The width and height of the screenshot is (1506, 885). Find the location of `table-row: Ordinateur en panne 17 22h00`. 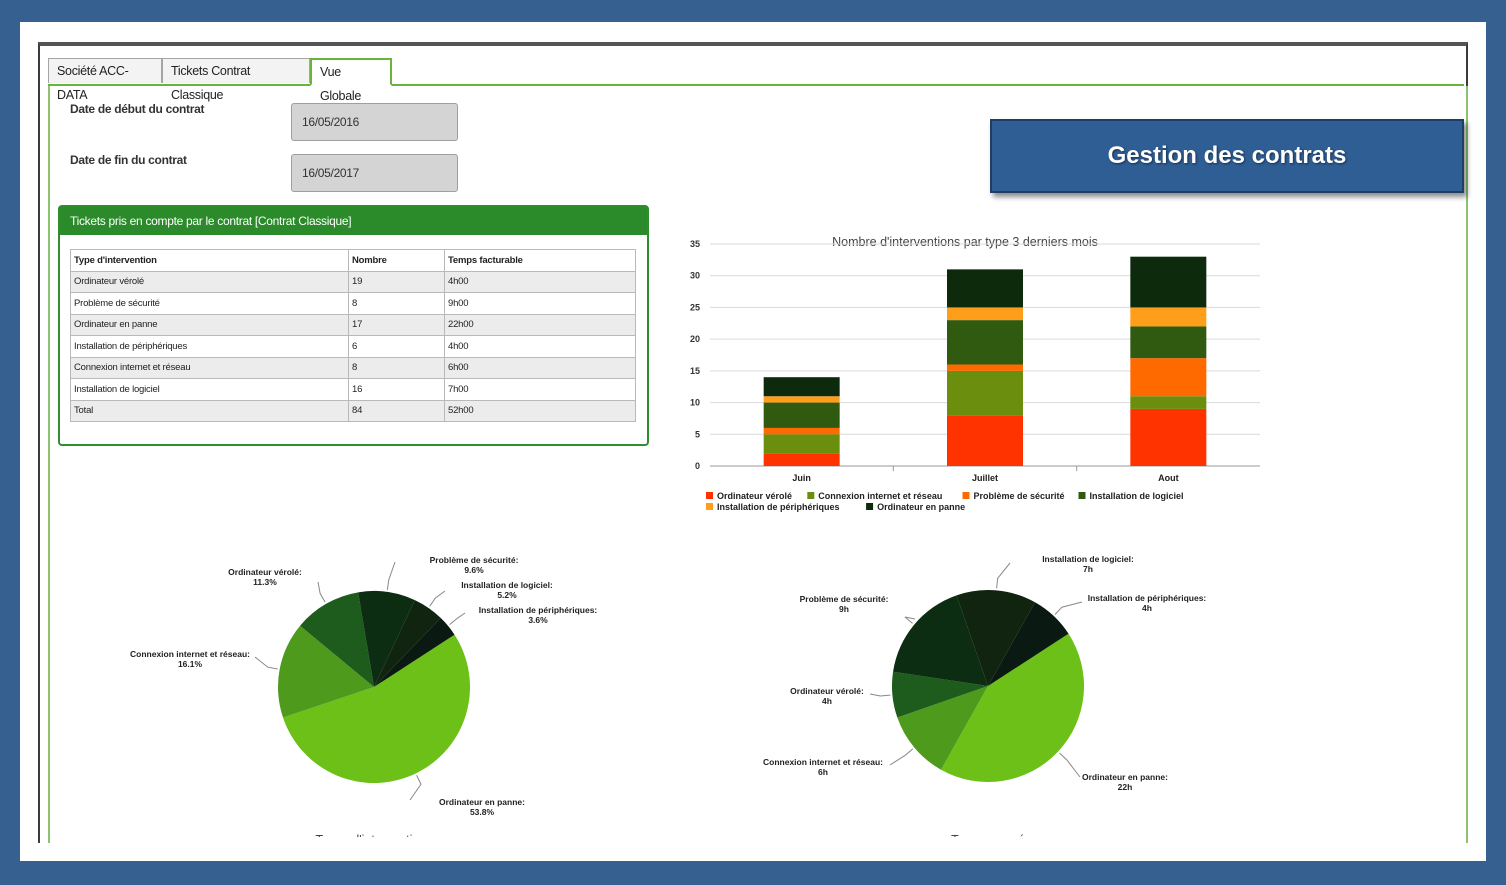

table-row: Ordinateur en panne 17 22h00 is located at coordinates (353, 324).